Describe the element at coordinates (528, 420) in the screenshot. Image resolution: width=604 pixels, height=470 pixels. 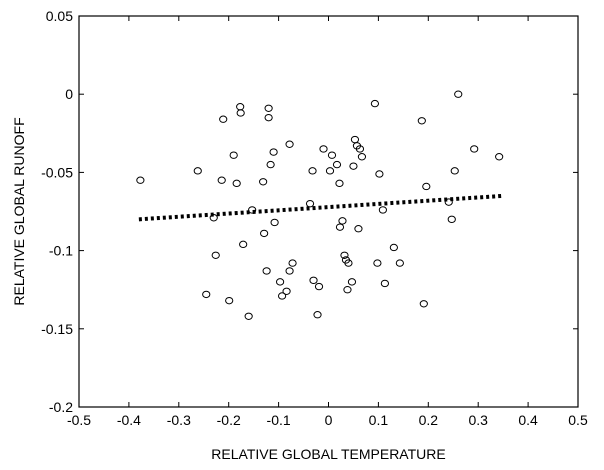
I see `x-tick-label: 0.4` at that location.